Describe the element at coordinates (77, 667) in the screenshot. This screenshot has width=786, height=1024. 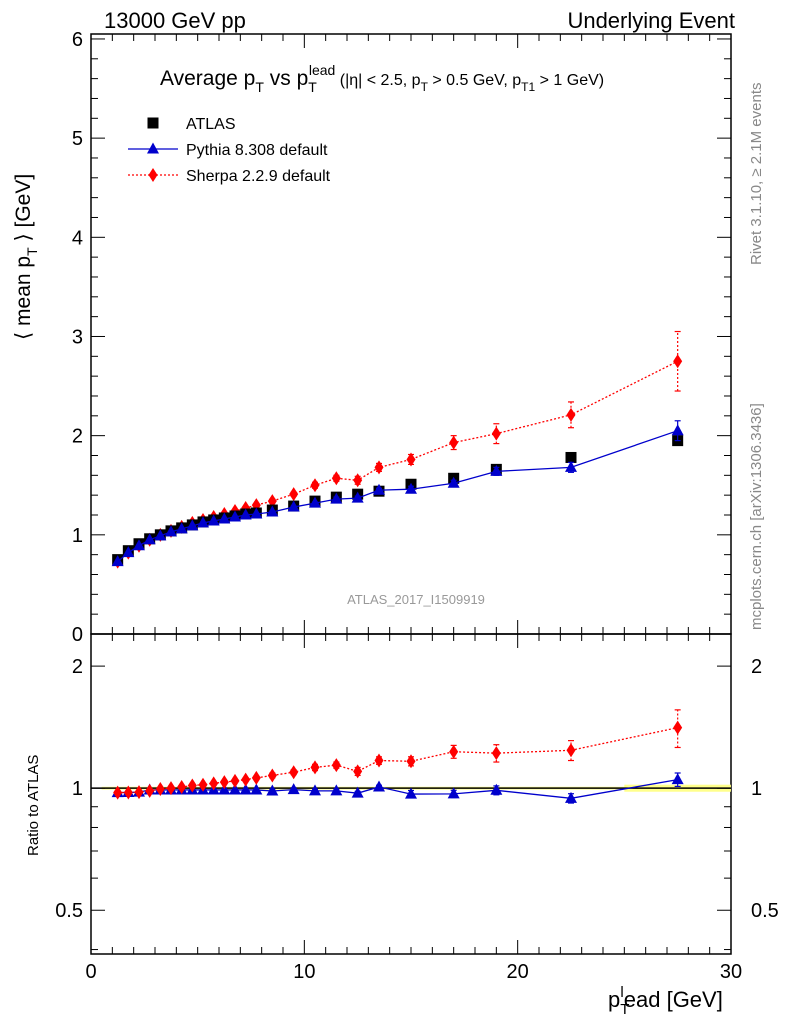
I see `ratio-ytick-label-left: 2` at that location.